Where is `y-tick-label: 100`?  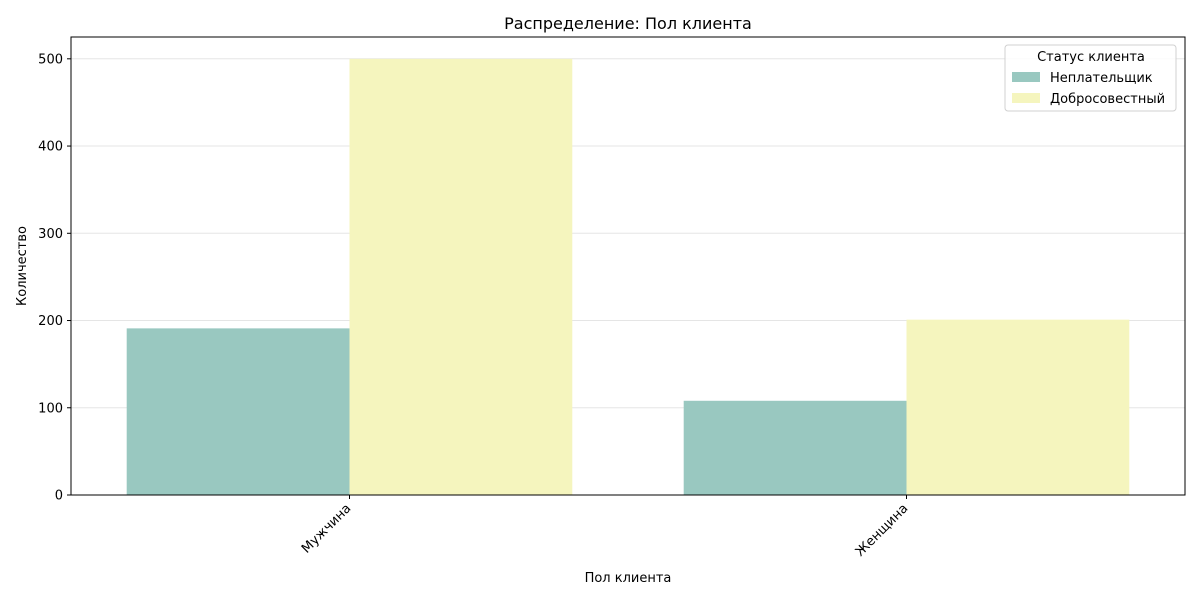
y-tick-label: 100 is located at coordinates (50, 408).